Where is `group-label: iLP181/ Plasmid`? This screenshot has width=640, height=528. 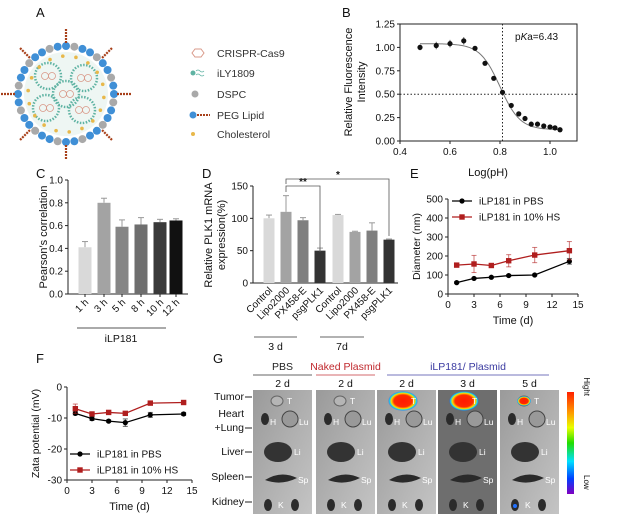 group-label: iLP181/ Plasmid is located at coordinates (468, 367).